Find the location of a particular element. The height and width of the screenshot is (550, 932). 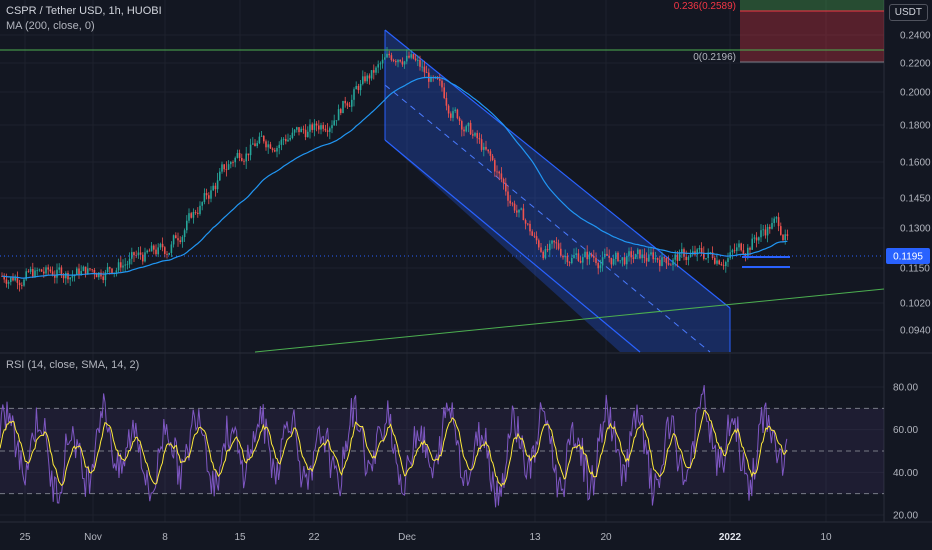

rsi-legend: RSI (14, close, SMA, 14, 2) is located at coordinates (72, 365).